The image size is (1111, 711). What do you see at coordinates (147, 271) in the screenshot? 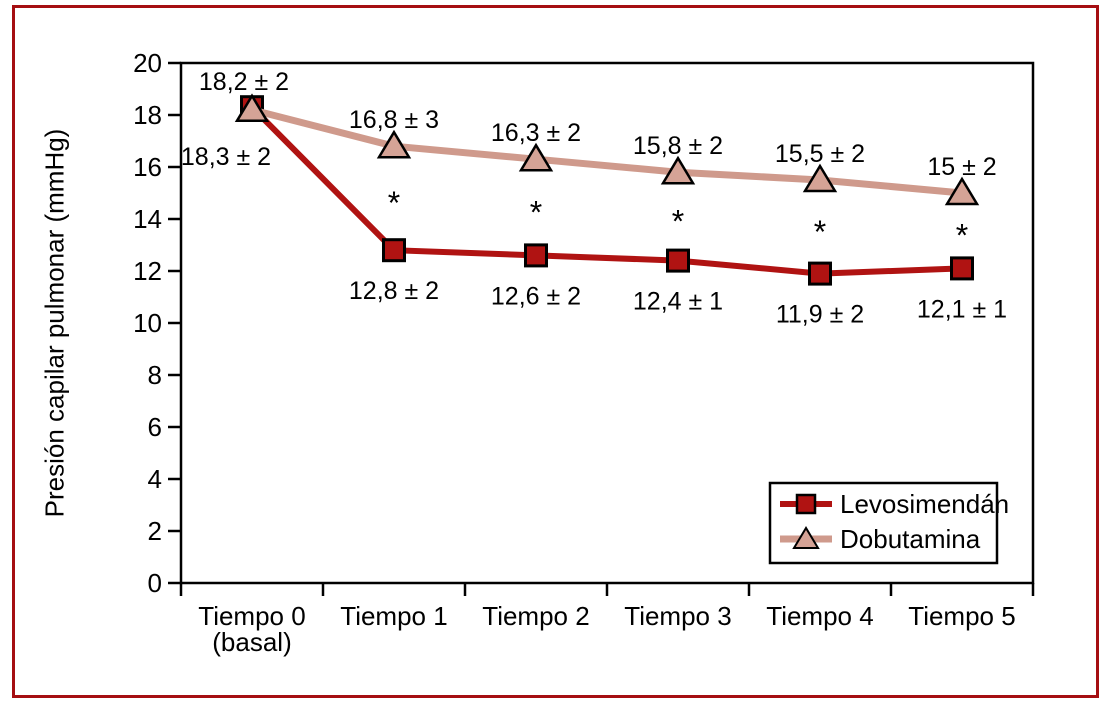
I see `y-tick-label: 12` at bounding box center [147, 271].